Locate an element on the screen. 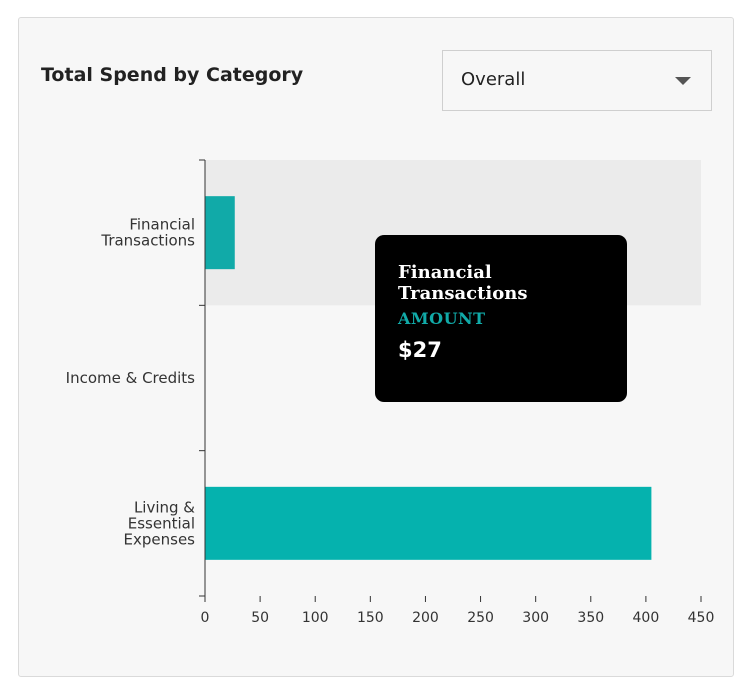 The image size is (750, 694). x-tick-label: 250 is located at coordinates (480, 618).